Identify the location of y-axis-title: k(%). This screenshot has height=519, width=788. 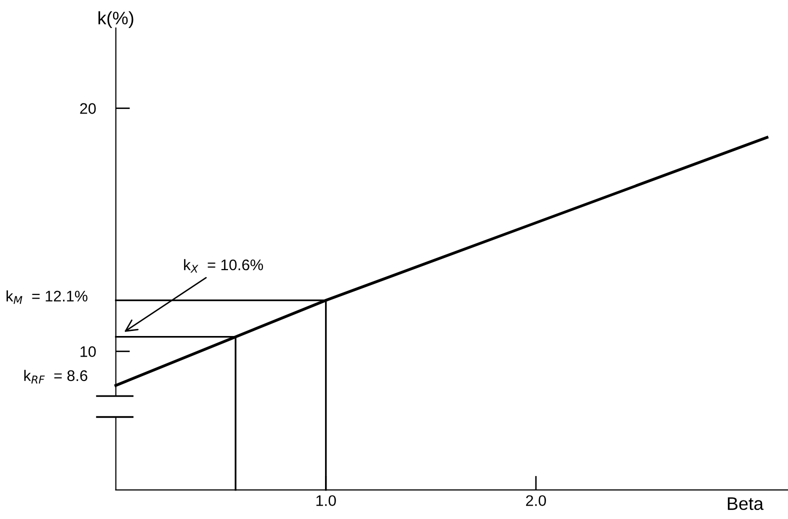
(116, 19).